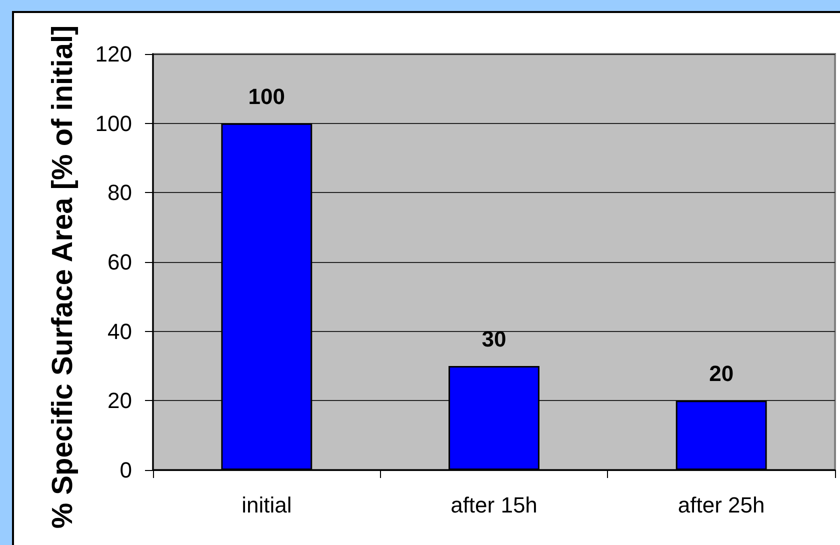  I want to click on x-tick-label: initial, so click(267, 505).